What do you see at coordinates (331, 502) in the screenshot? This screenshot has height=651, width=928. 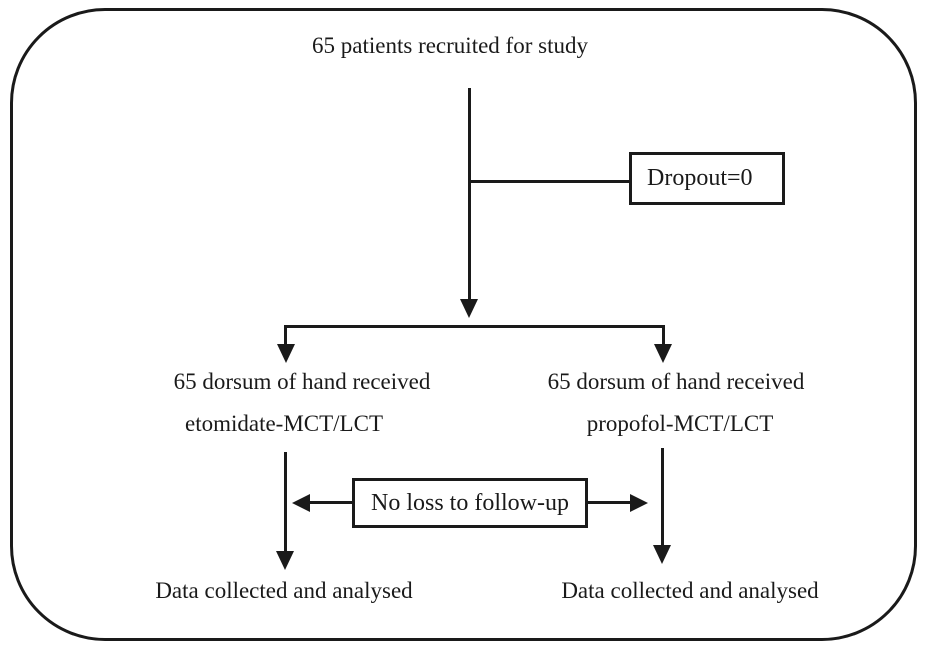 I see `followup-left-arrow-shaft` at bounding box center [331, 502].